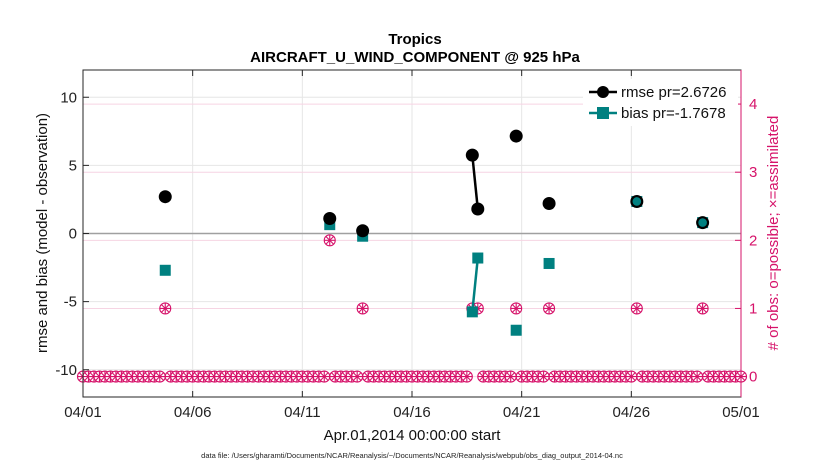  Describe the element at coordinates (412, 412) in the screenshot. I see `x-tick-label: 04/16` at that location.